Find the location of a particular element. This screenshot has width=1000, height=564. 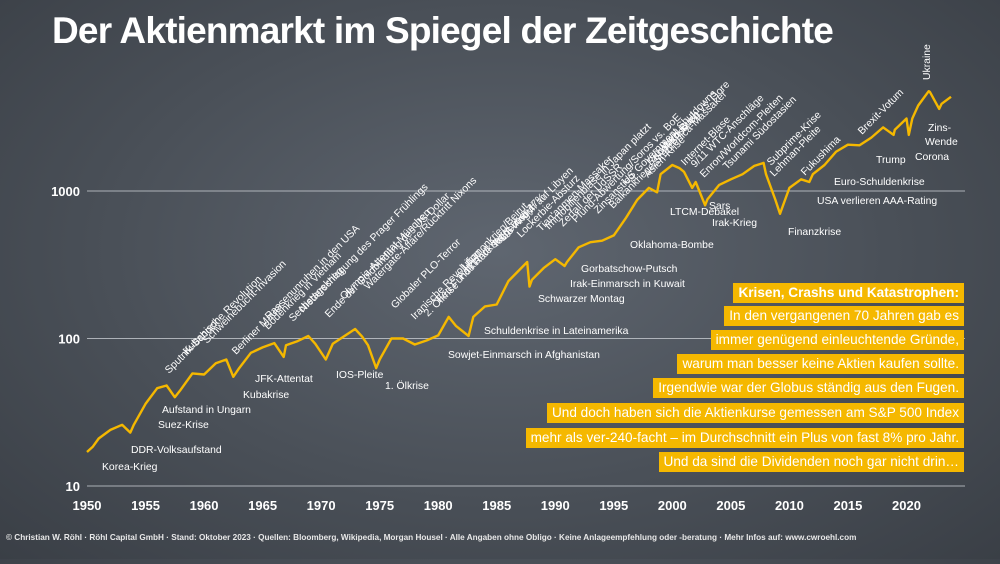

annotation-label: Korea-Krieg is located at coordinates (130, 467).